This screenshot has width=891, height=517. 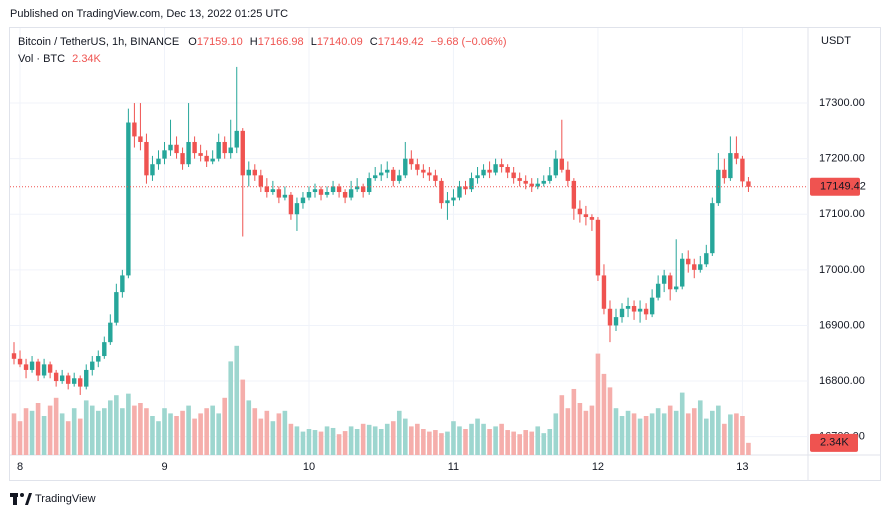 What do you see at coordinates (281, 42) in the screenshot?
I see `h-value: 17166.98` at bounding box center [281, 42].